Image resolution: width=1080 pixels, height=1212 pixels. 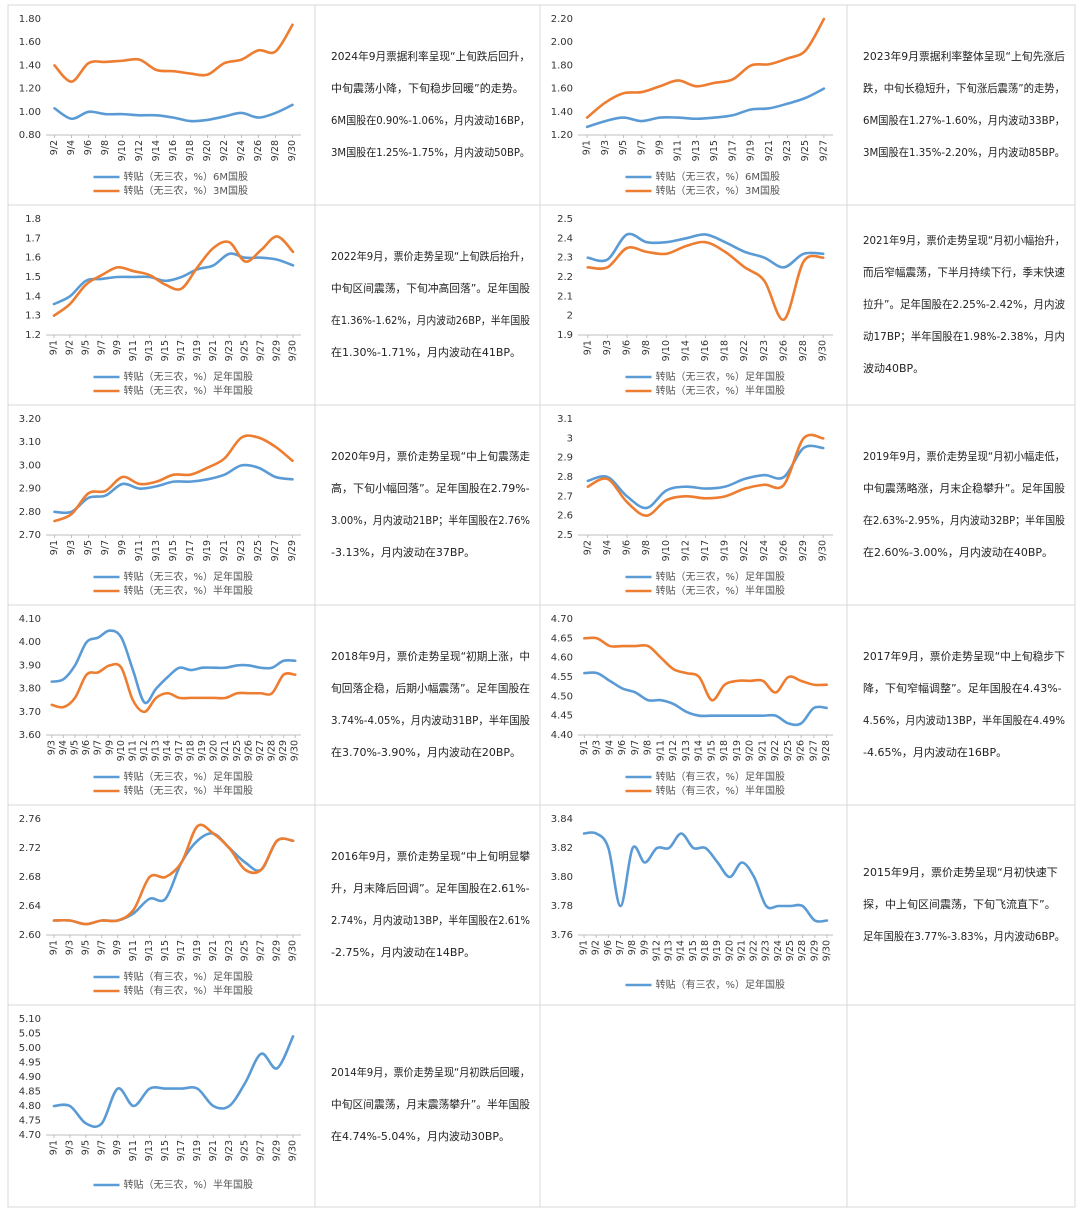 I want to click on y-tick-label: 3.76, so click(x=562, y=935).